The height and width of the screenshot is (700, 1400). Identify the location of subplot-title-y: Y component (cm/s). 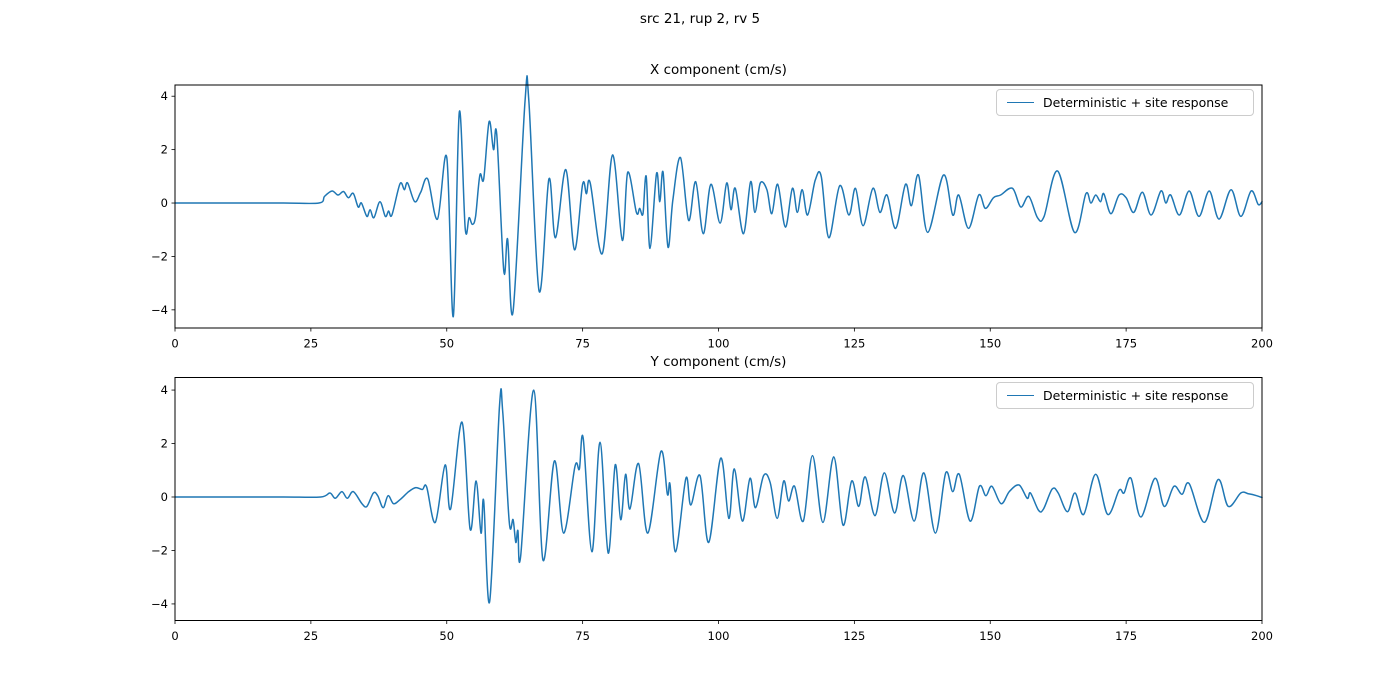
(718, 362).